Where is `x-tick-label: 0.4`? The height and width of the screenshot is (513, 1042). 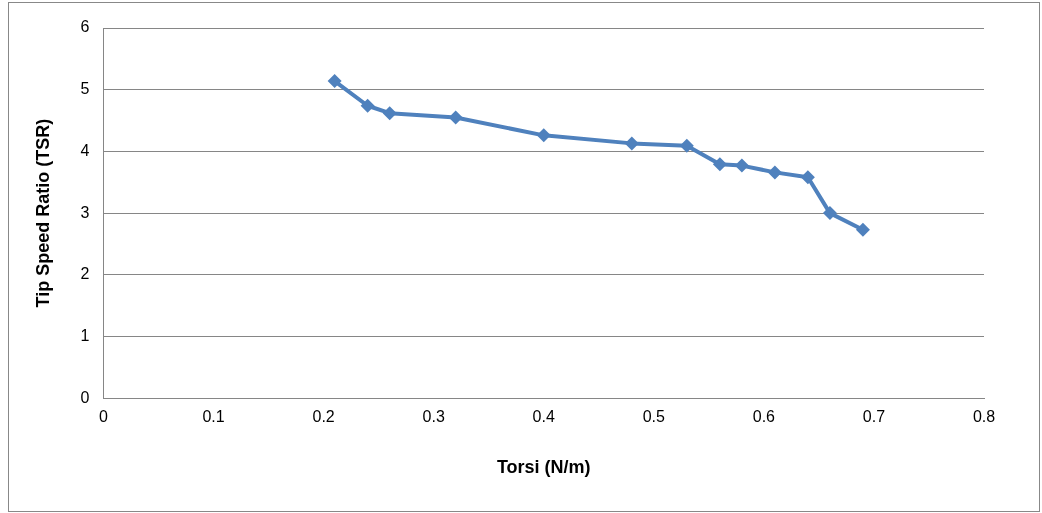 x-tick-label: 0.4 is located at coordinates (543, 417).